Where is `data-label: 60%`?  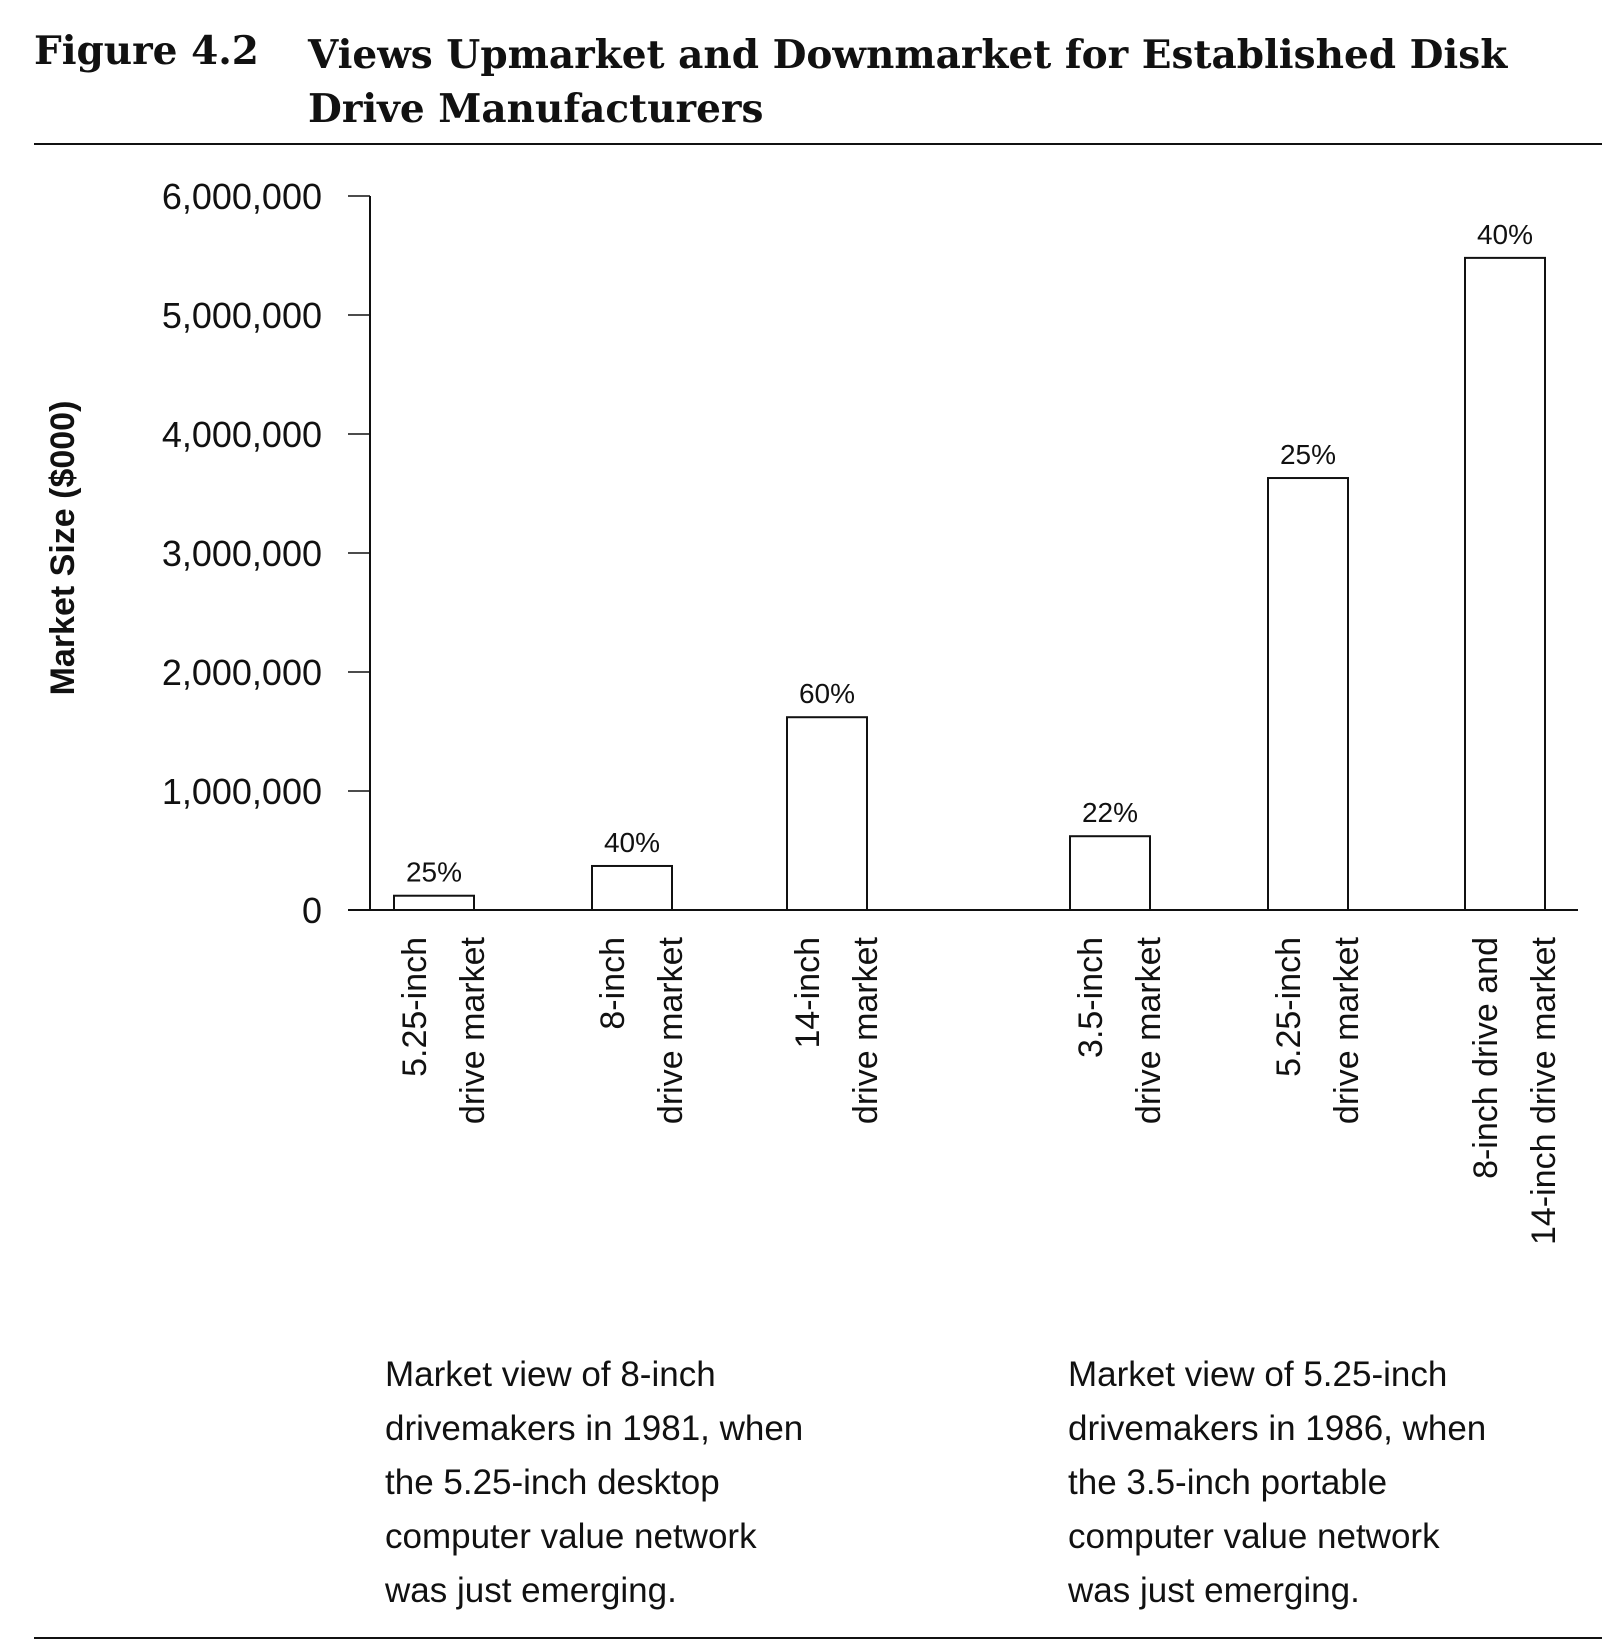
data-label: 60% is located at coordinates (827, 693).